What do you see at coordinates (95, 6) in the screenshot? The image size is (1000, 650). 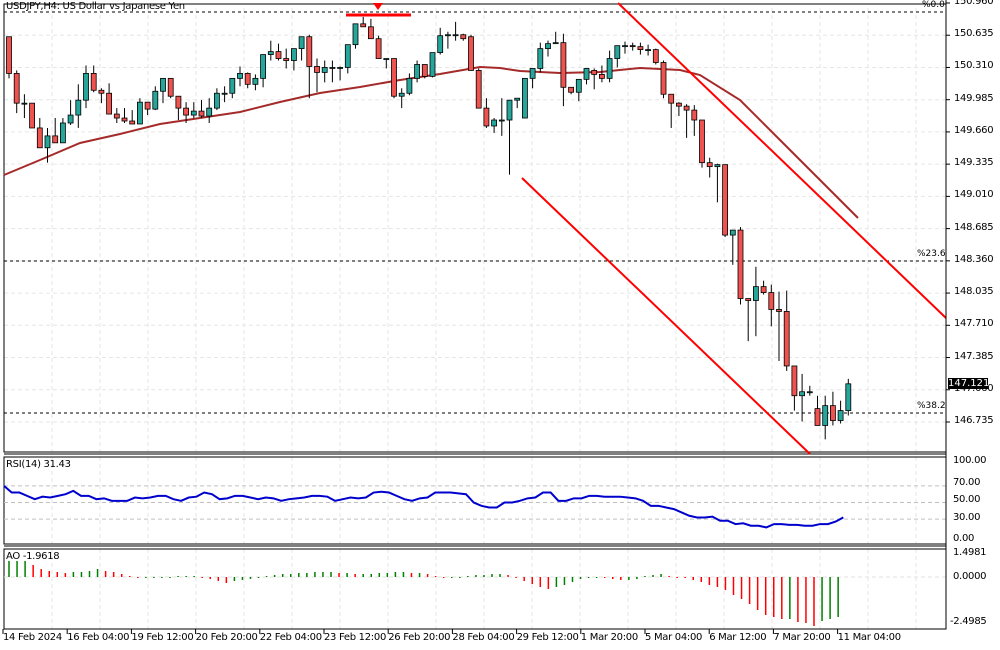 I see `chart-title: USDJPY,H4: US Dollar vs Japanese Yen` at bounding box center [95, 6].